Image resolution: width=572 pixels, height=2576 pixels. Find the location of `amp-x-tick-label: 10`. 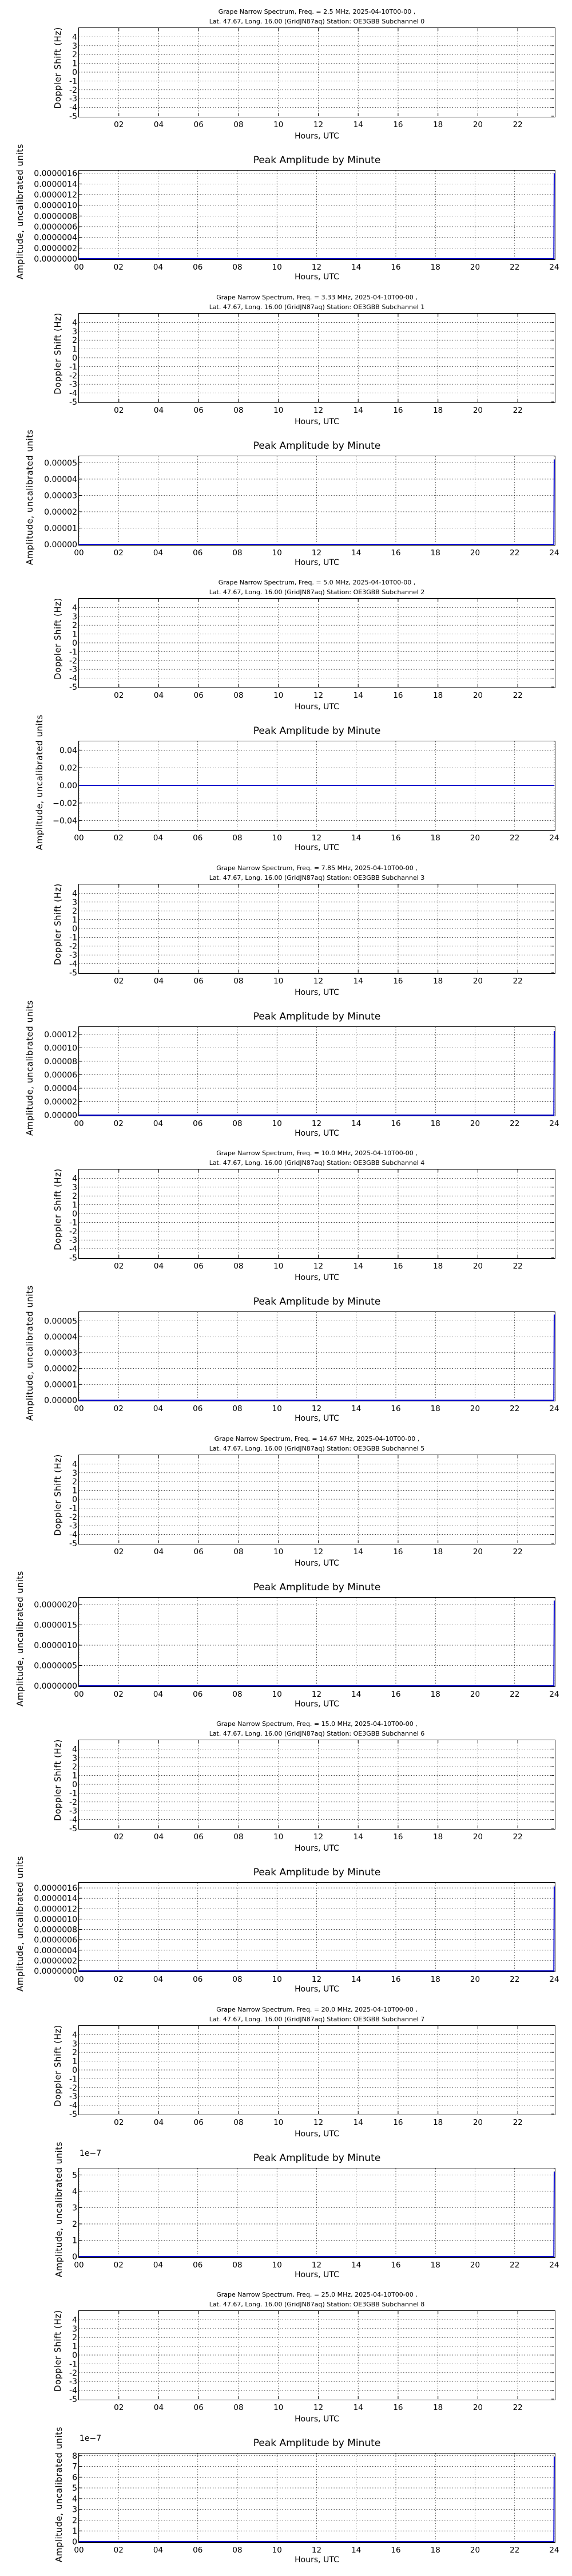

amp-x-tick-label: 10 is located at coordinates (277, 1123).